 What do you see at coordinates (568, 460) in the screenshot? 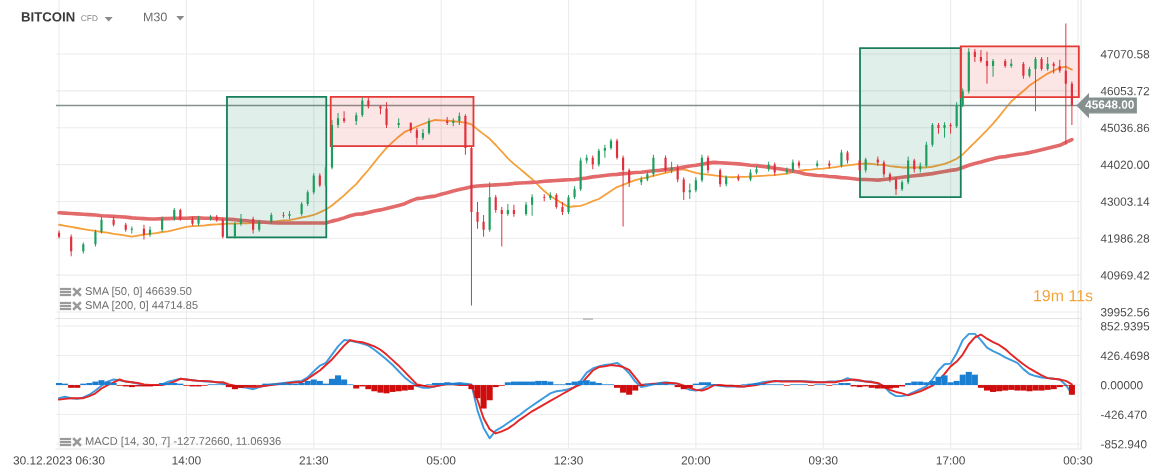
I see `x-tick-label: 12:30` at bounding box center [568, 460].